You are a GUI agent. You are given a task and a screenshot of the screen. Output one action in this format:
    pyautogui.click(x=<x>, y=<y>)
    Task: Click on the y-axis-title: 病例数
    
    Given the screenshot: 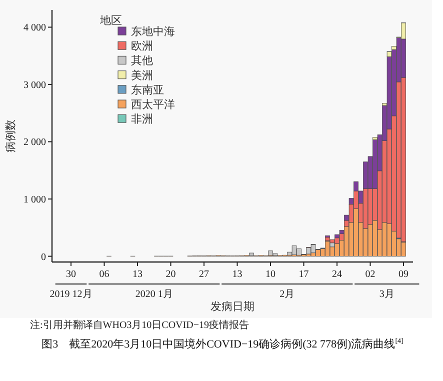 What is the action you would take?
    pyautogui.click(x=10, y=136)
    